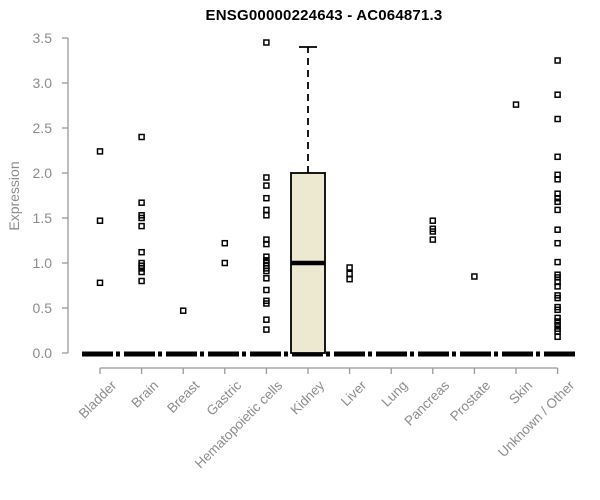  Describe the element at coordinates (42, 38) in the screenshot. I see `y-tick-label: 3.5` at that location.